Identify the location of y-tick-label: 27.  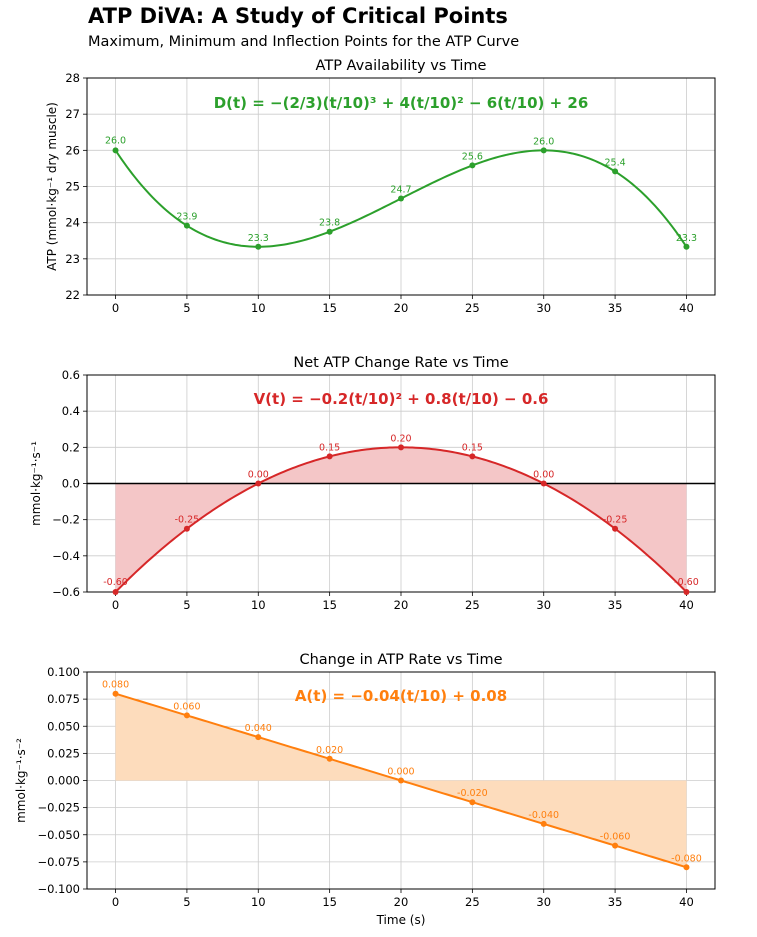
(72, 114).